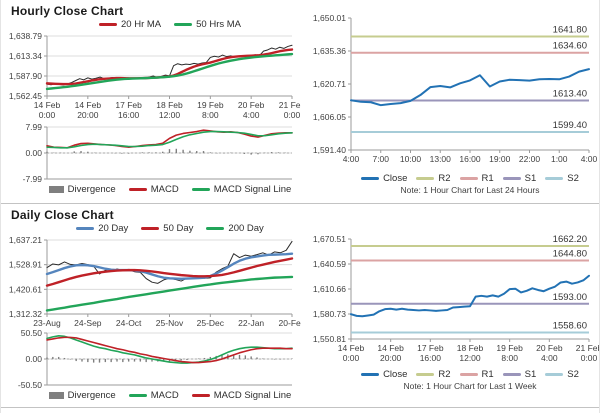 The image size is (600, 413). I want to click on svg-text: -50.50, so click(30, 384).